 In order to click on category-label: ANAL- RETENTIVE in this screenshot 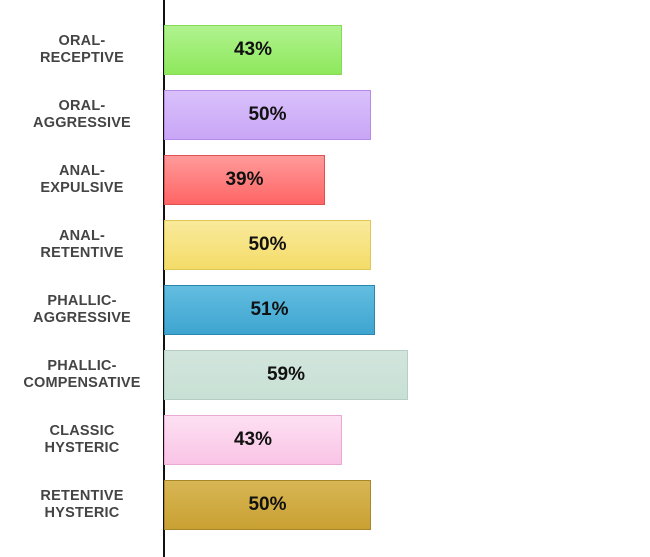, I will do `click(82, 245)`.